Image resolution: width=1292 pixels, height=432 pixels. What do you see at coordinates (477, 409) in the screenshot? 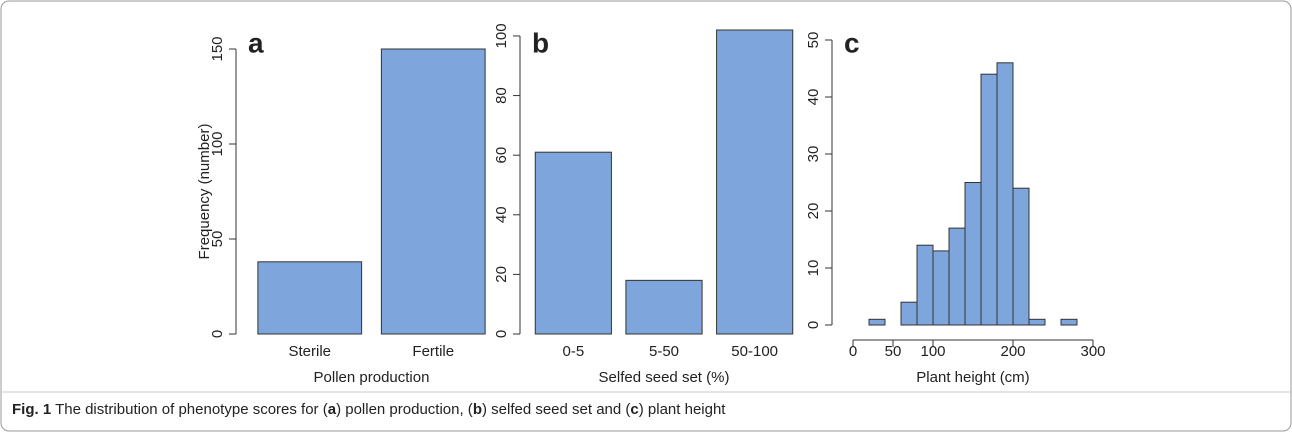
I see `caption-part: b` at bounding box center [477, 409].